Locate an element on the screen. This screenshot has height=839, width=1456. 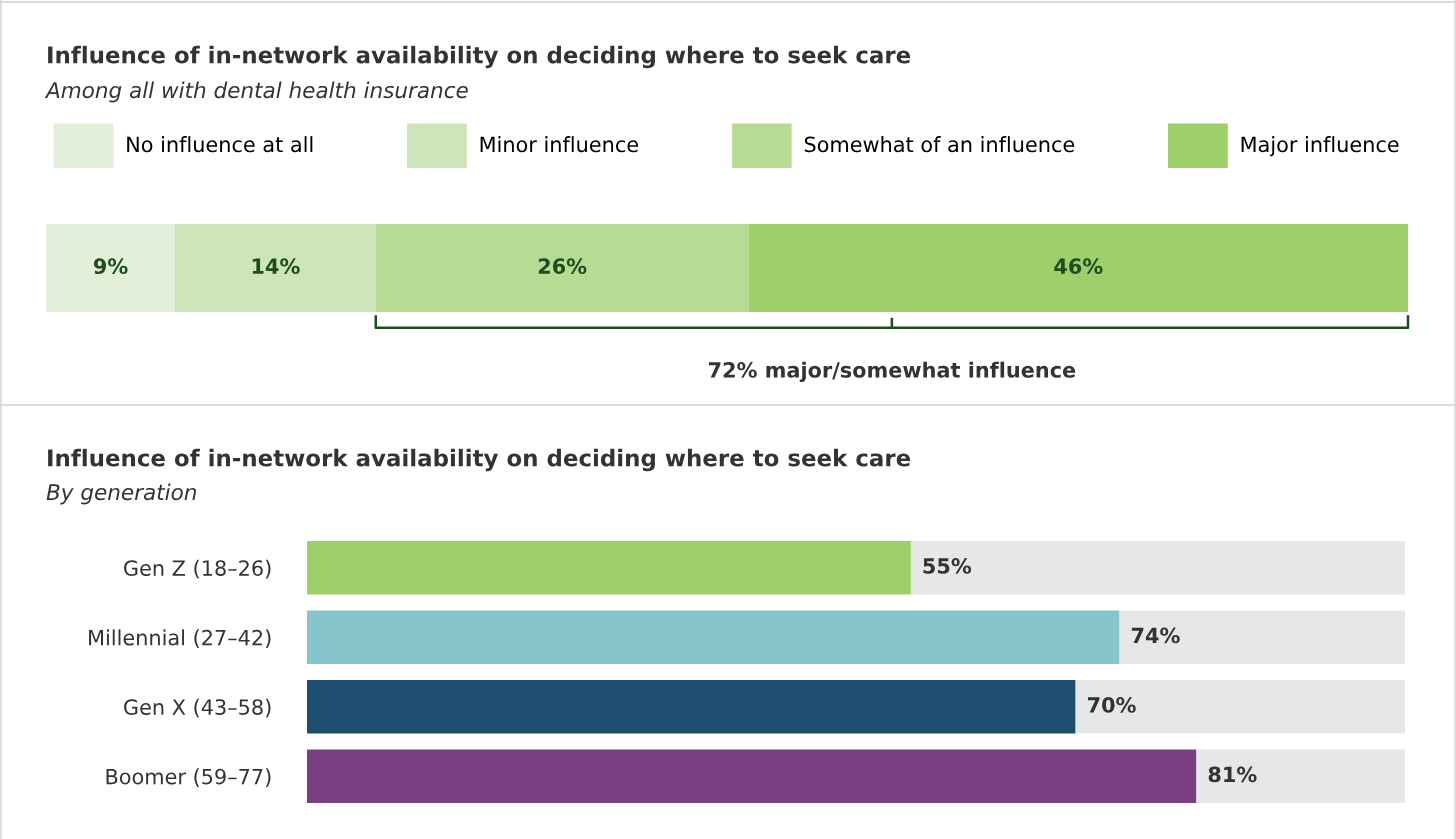
y-tick-label: Millennial (27–42) is located at coordinates (180, 638).